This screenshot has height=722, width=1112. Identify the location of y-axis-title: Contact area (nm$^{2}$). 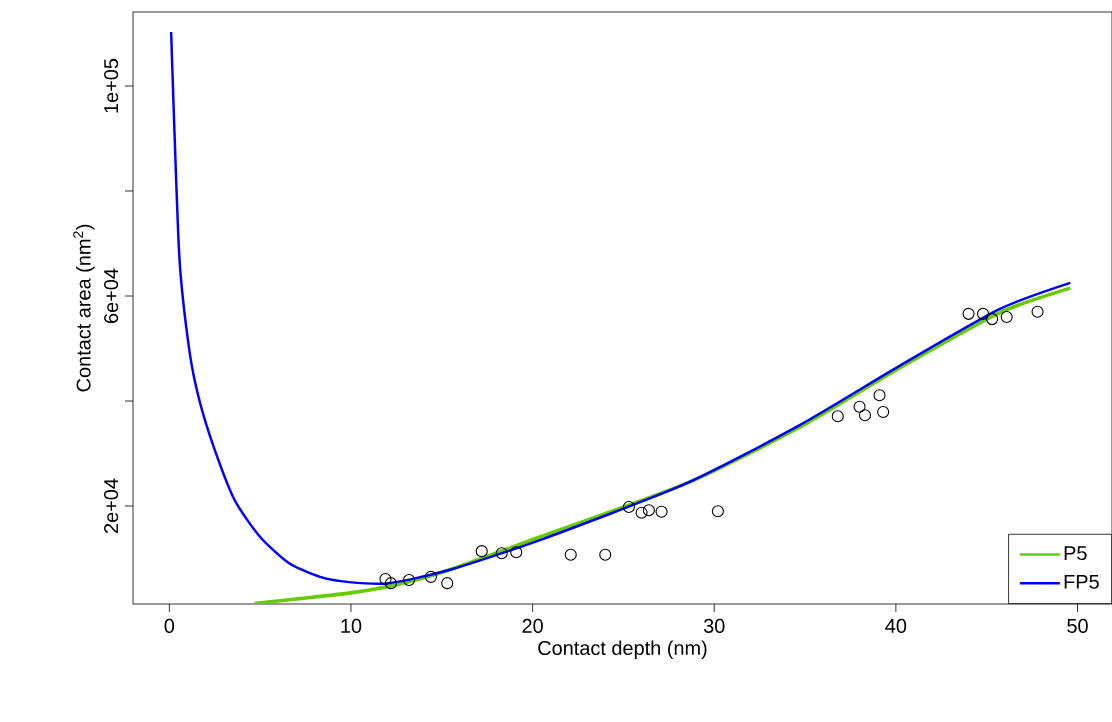
(84, 308).